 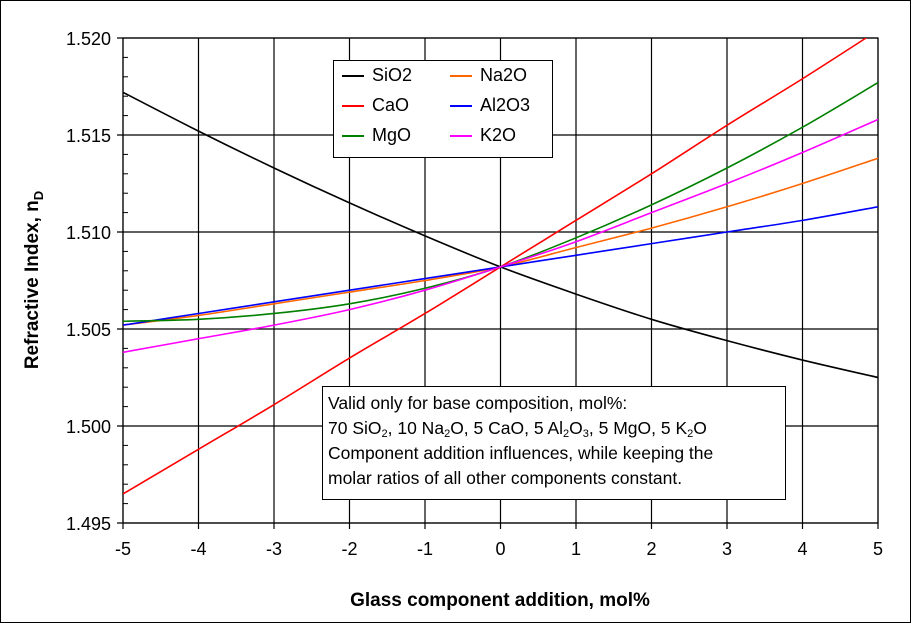 I want to click on legend-label: CaO, so click(x=391, y=105).